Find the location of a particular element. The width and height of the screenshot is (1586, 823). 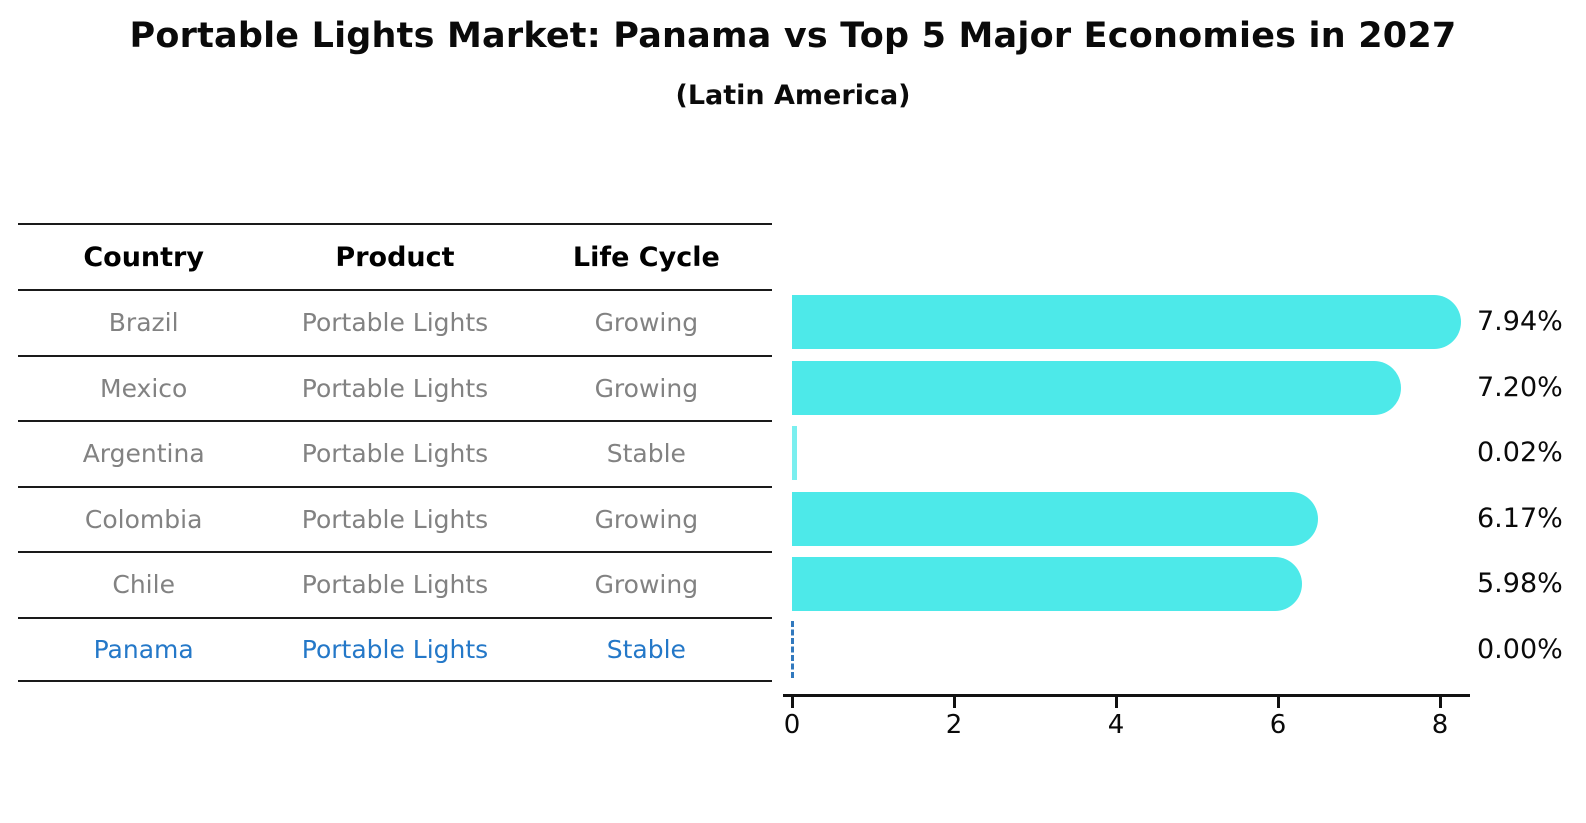

x-axis-line is located at coordinates (1126, 695).